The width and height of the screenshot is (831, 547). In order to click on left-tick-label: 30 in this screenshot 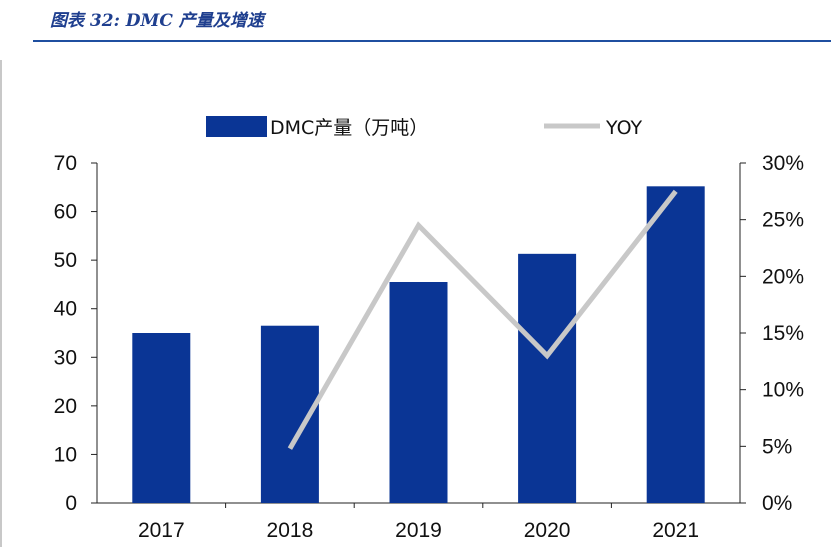, I will do `click(65, 357)`.